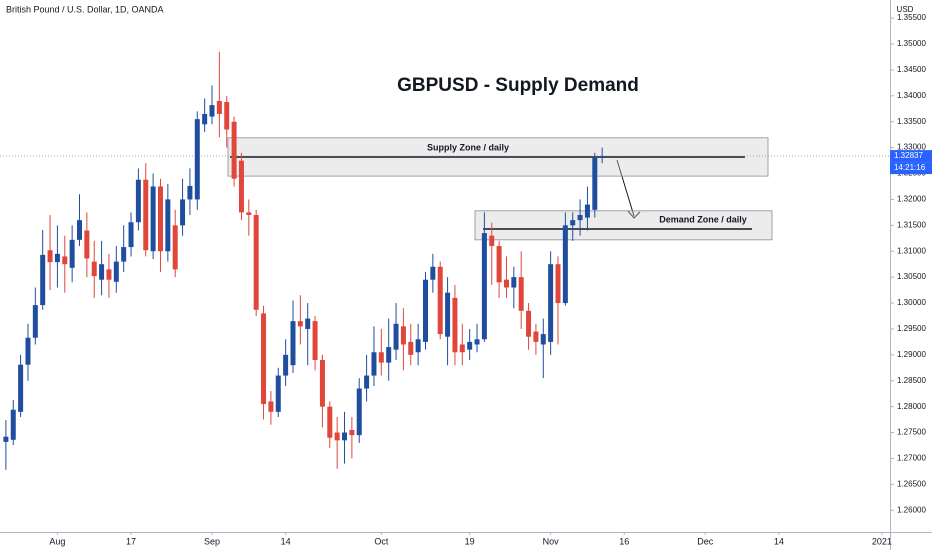  I want to click on x-tick-label: 19, so click(470, 541).